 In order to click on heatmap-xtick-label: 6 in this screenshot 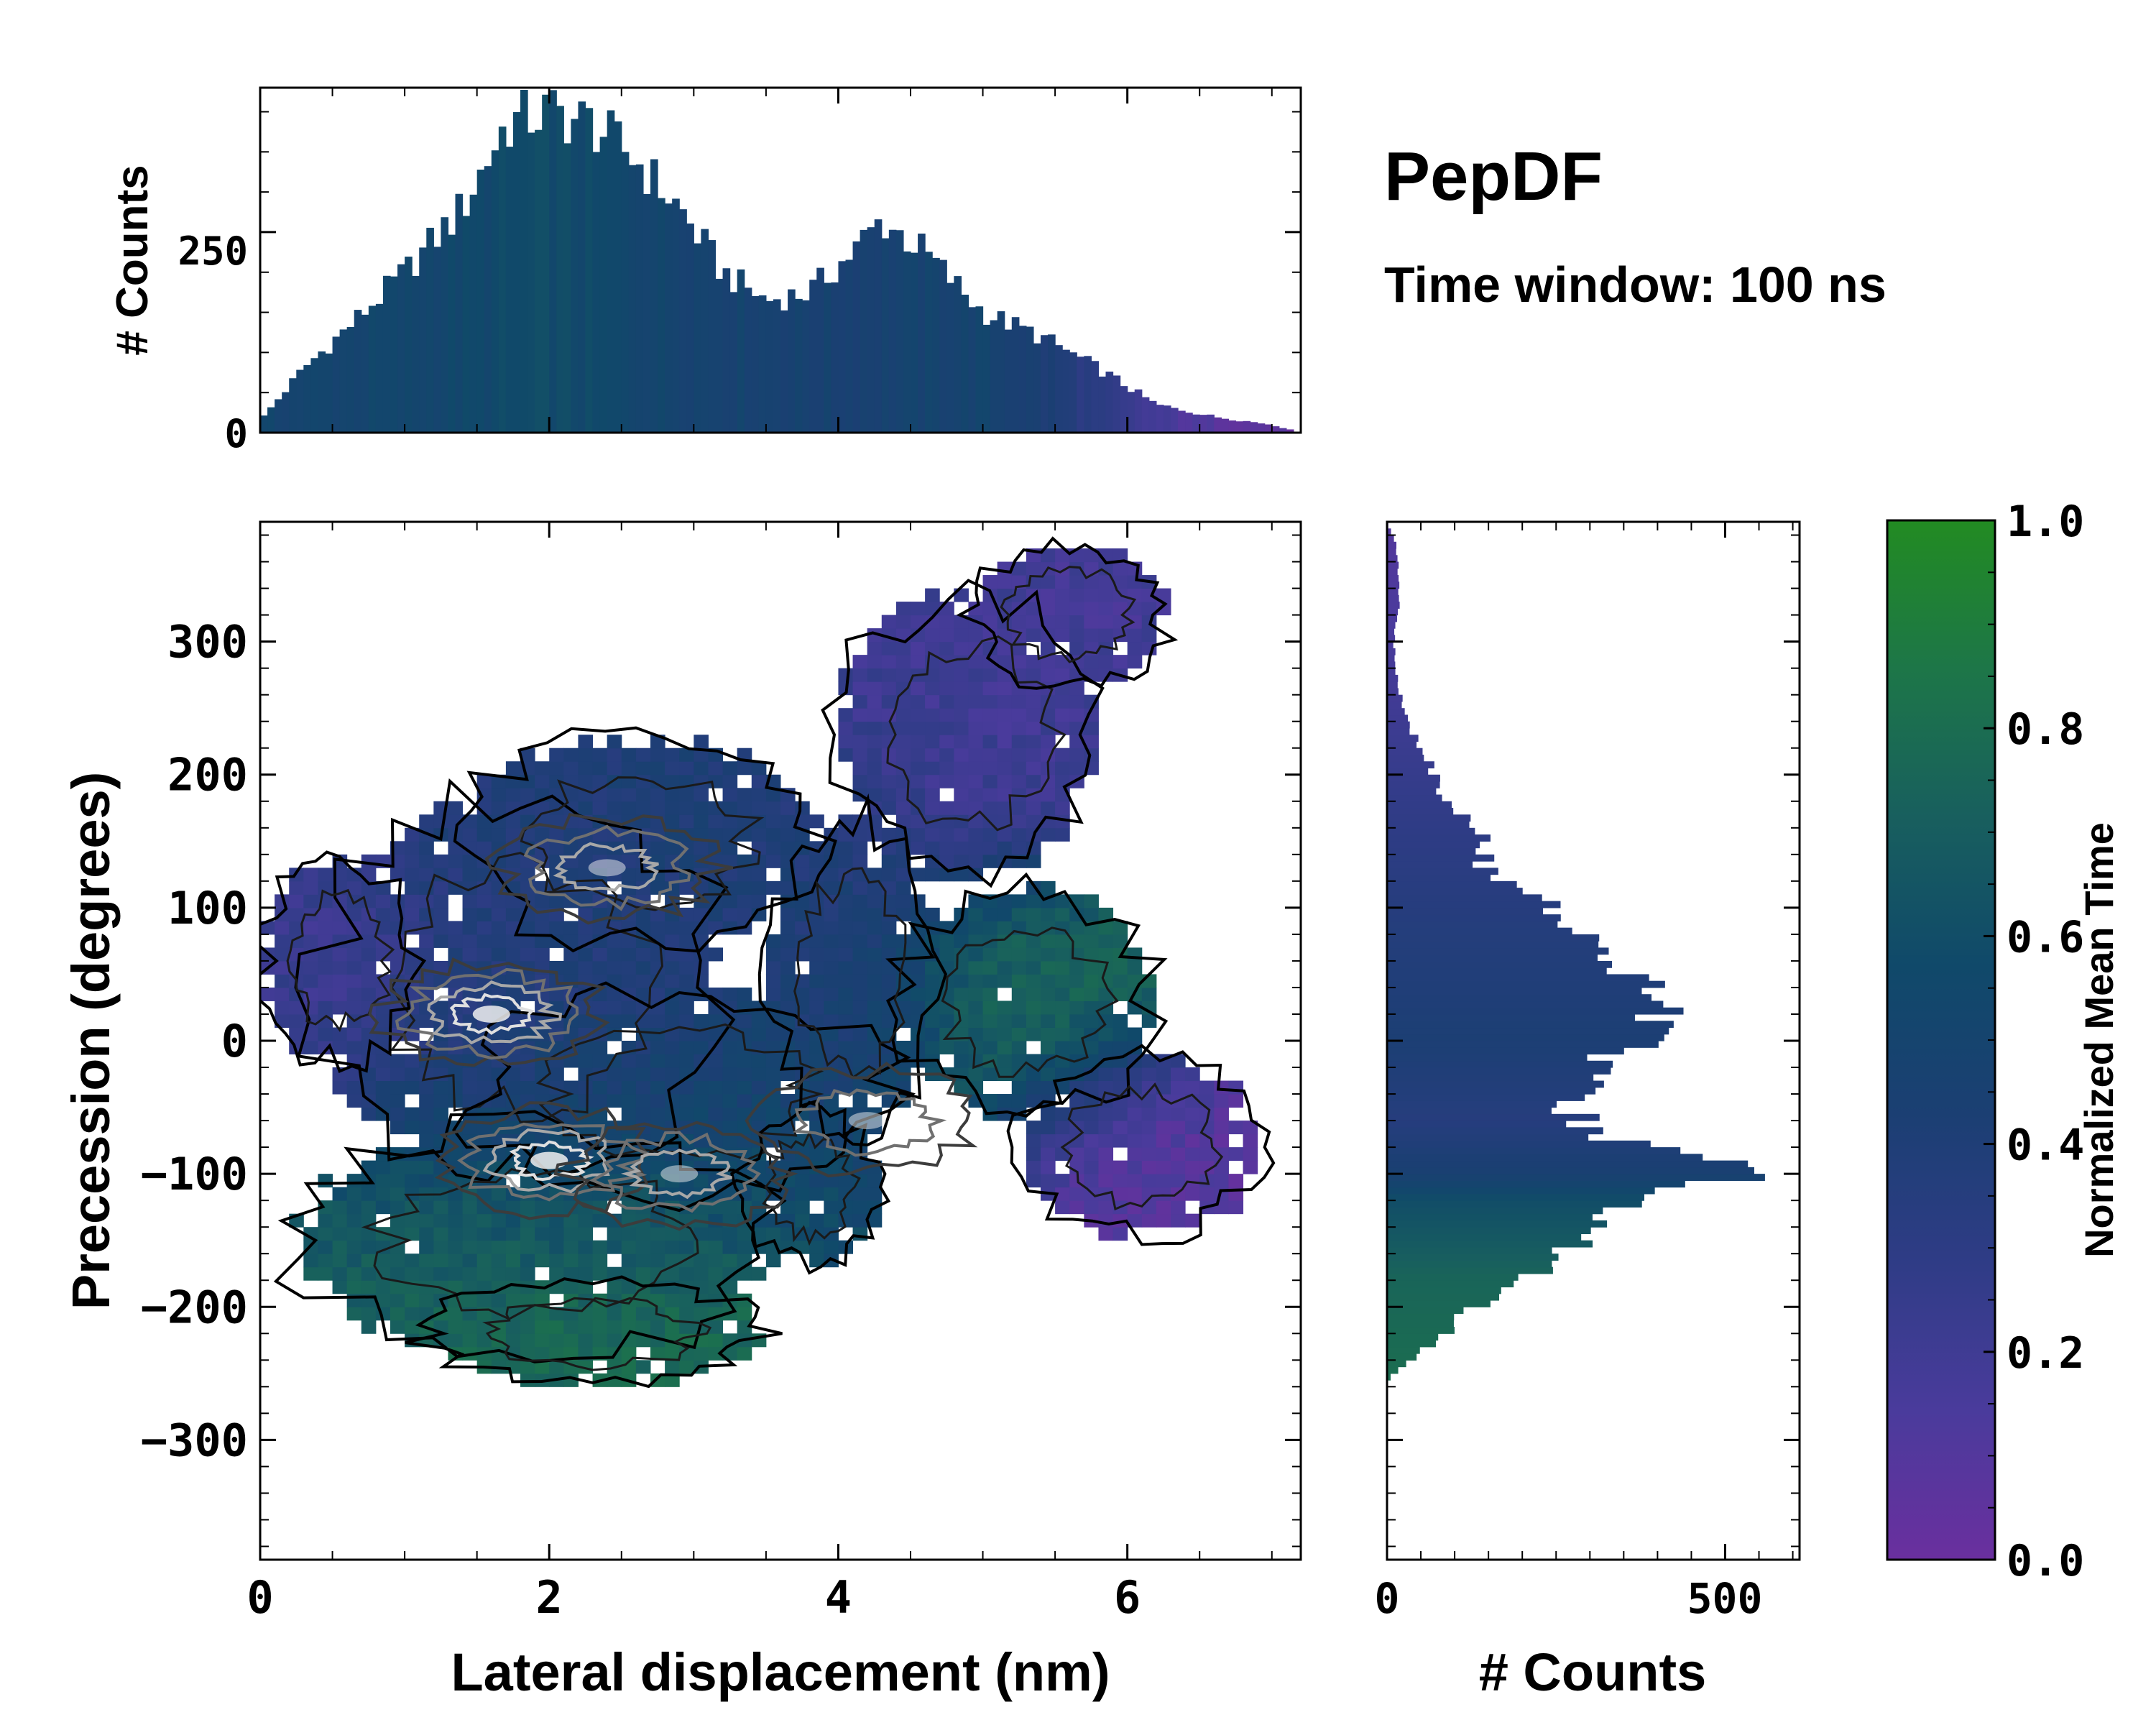, I will do `click(1127, 1597)`.